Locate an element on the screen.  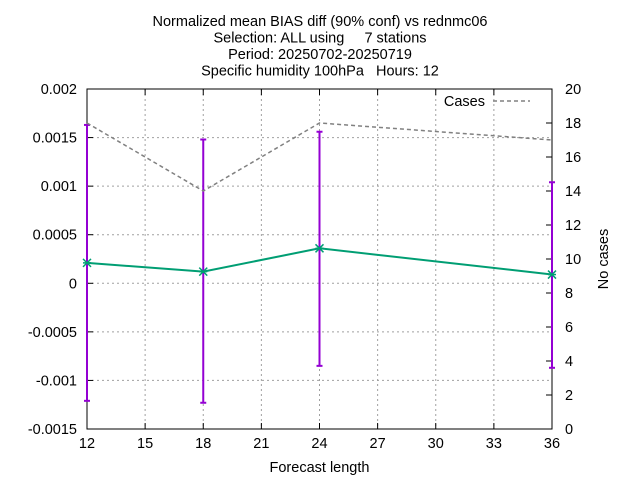
y-tick-label: -0.0005 is located at coordinates (52, 333).